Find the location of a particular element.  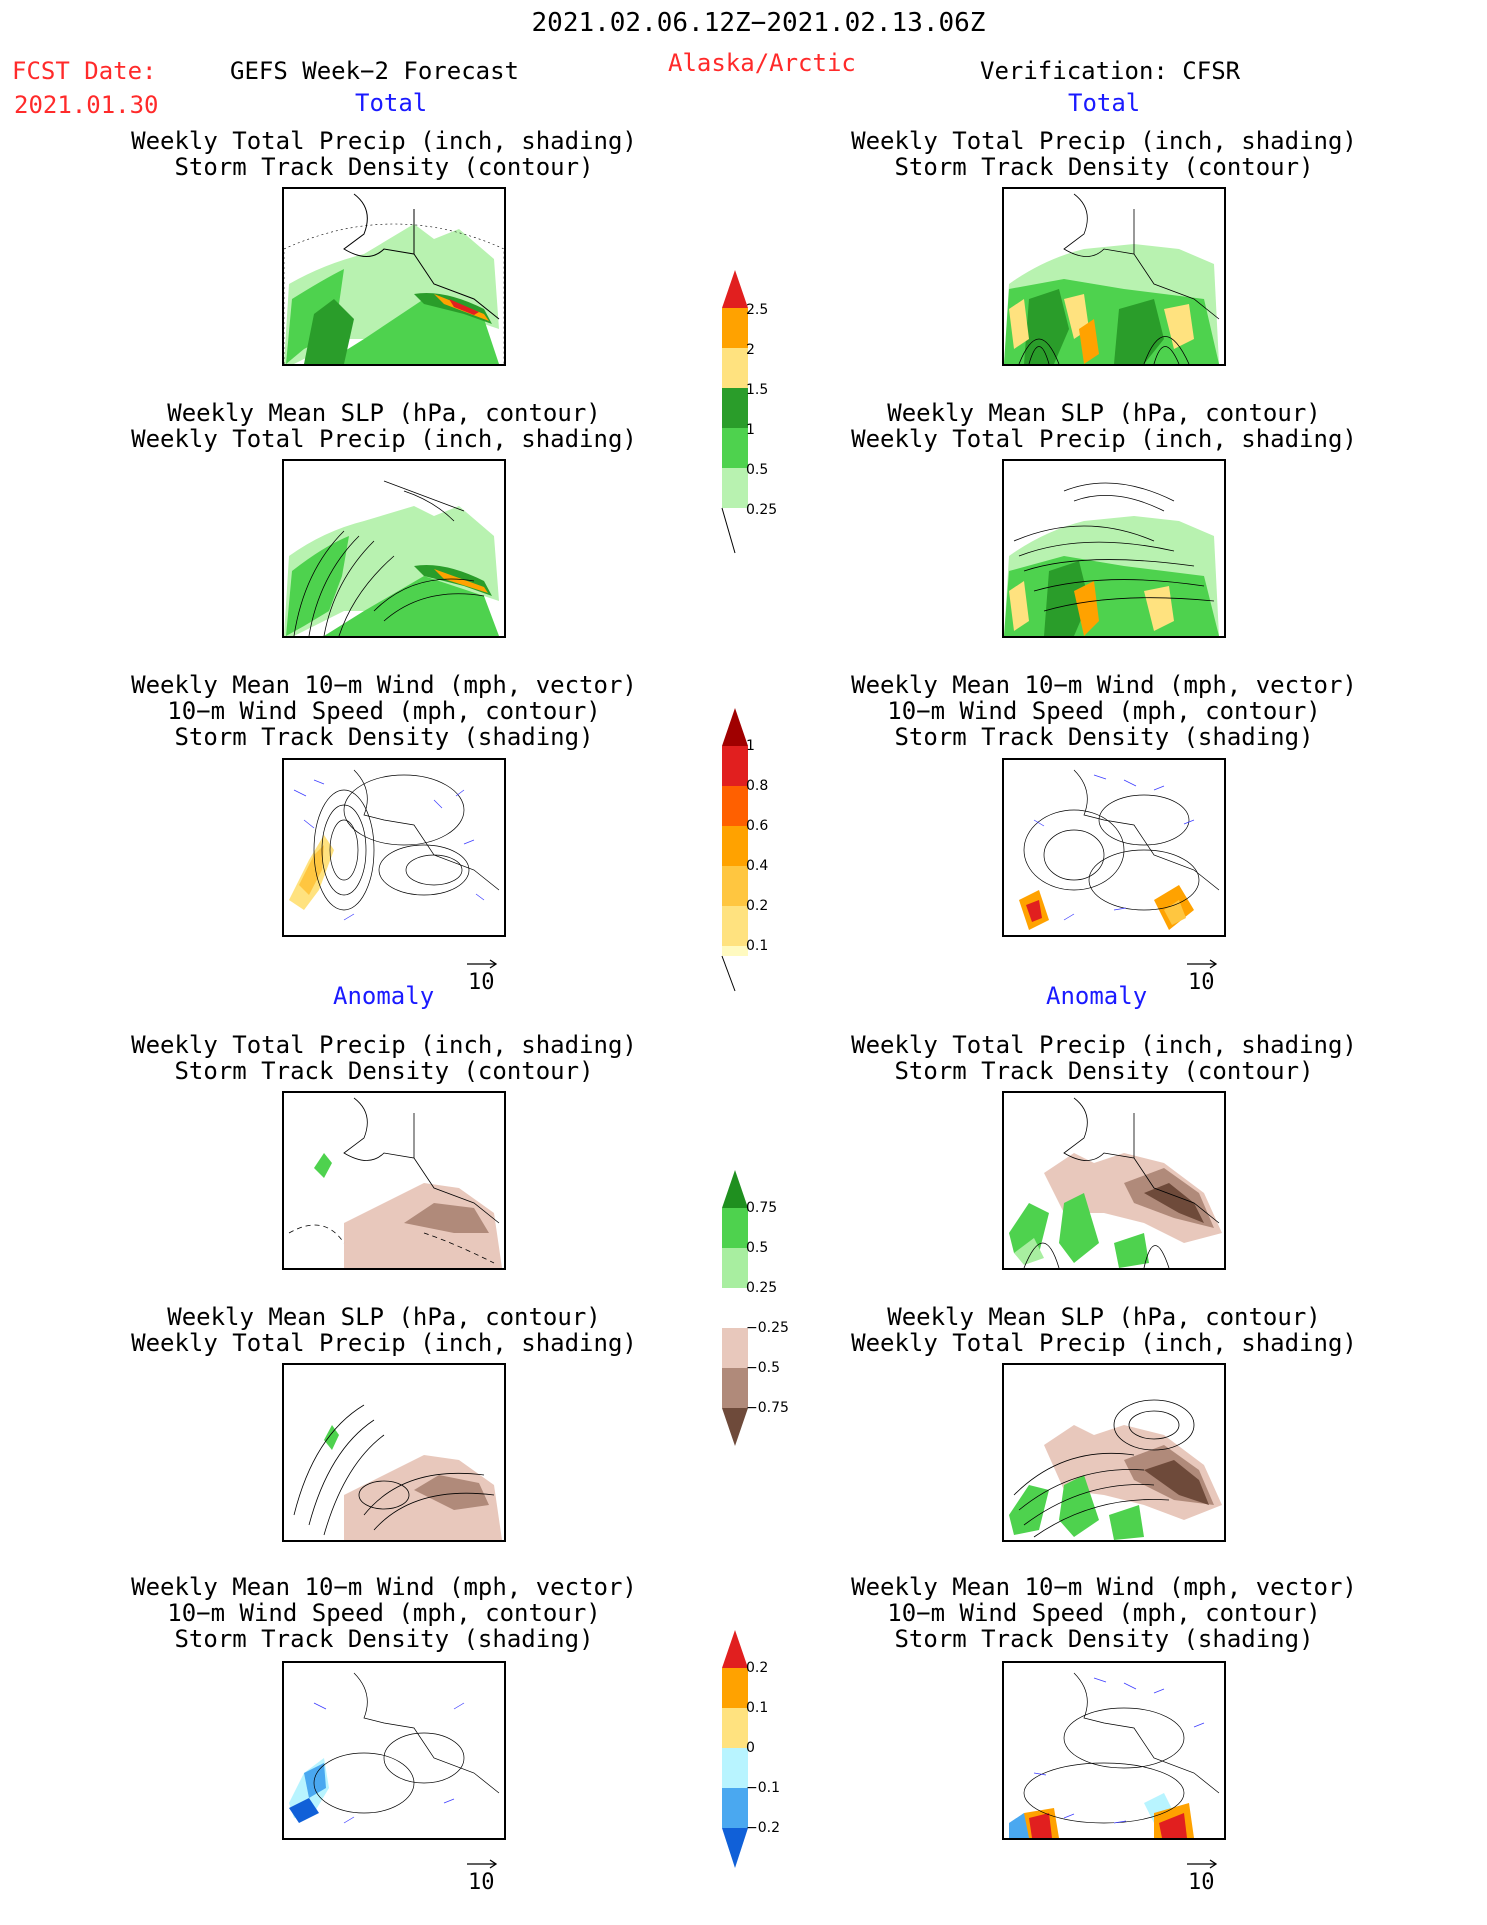

section-total-left: Total is located at coordinates (391, 103).